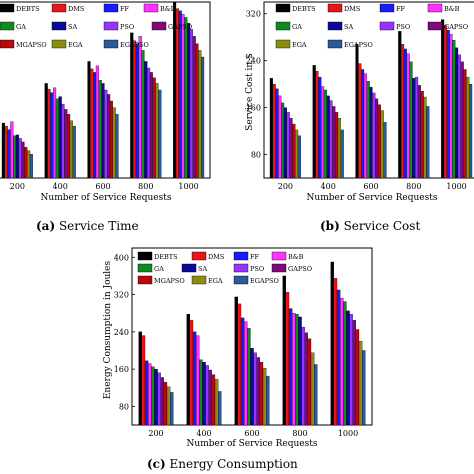 The width and height of the screenshot is (474, 474). Describe the element at coordinates (159, 269) in the screenshot. I see `legend-label-ga: GA` at that location.